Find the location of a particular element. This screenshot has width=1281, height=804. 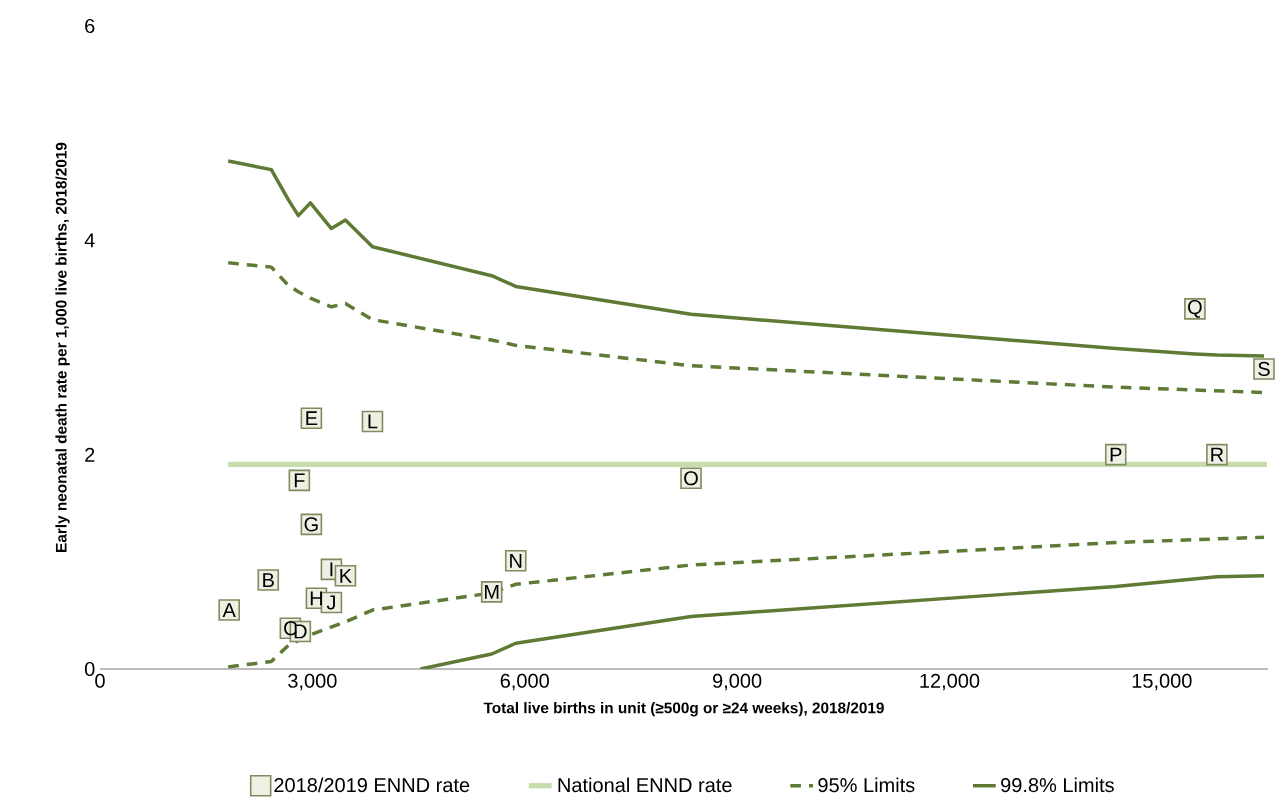

annotation: Q is located at coordinates (1195, 309).